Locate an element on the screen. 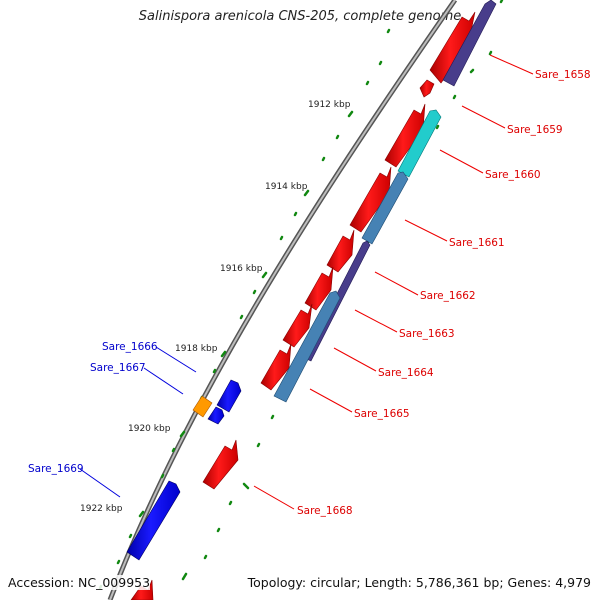 This screenshot has width=600, height=600. scale-label-1914: 1914 kbp is located at coordinates (286, 187).